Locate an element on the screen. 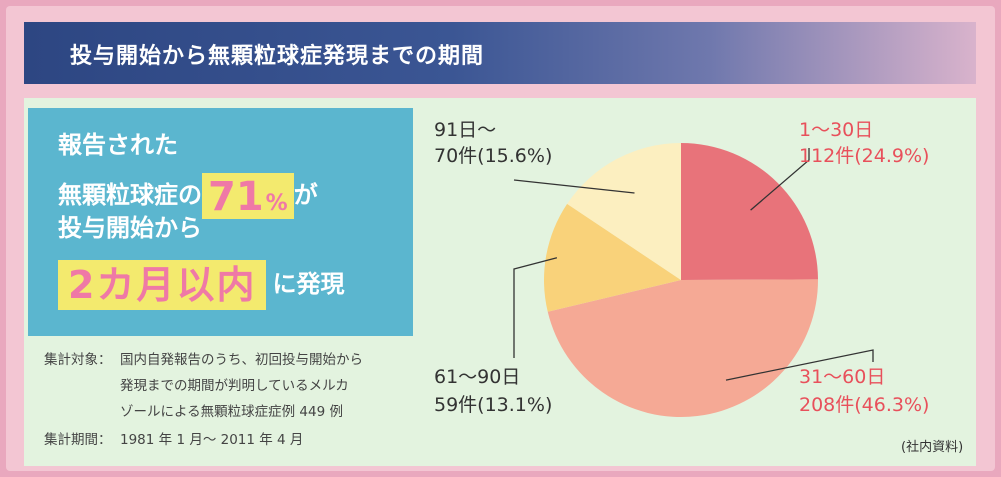  note-period-value: 1981 年 1 月～ 2011 年 4 月 is located at coordinates (212, 440).